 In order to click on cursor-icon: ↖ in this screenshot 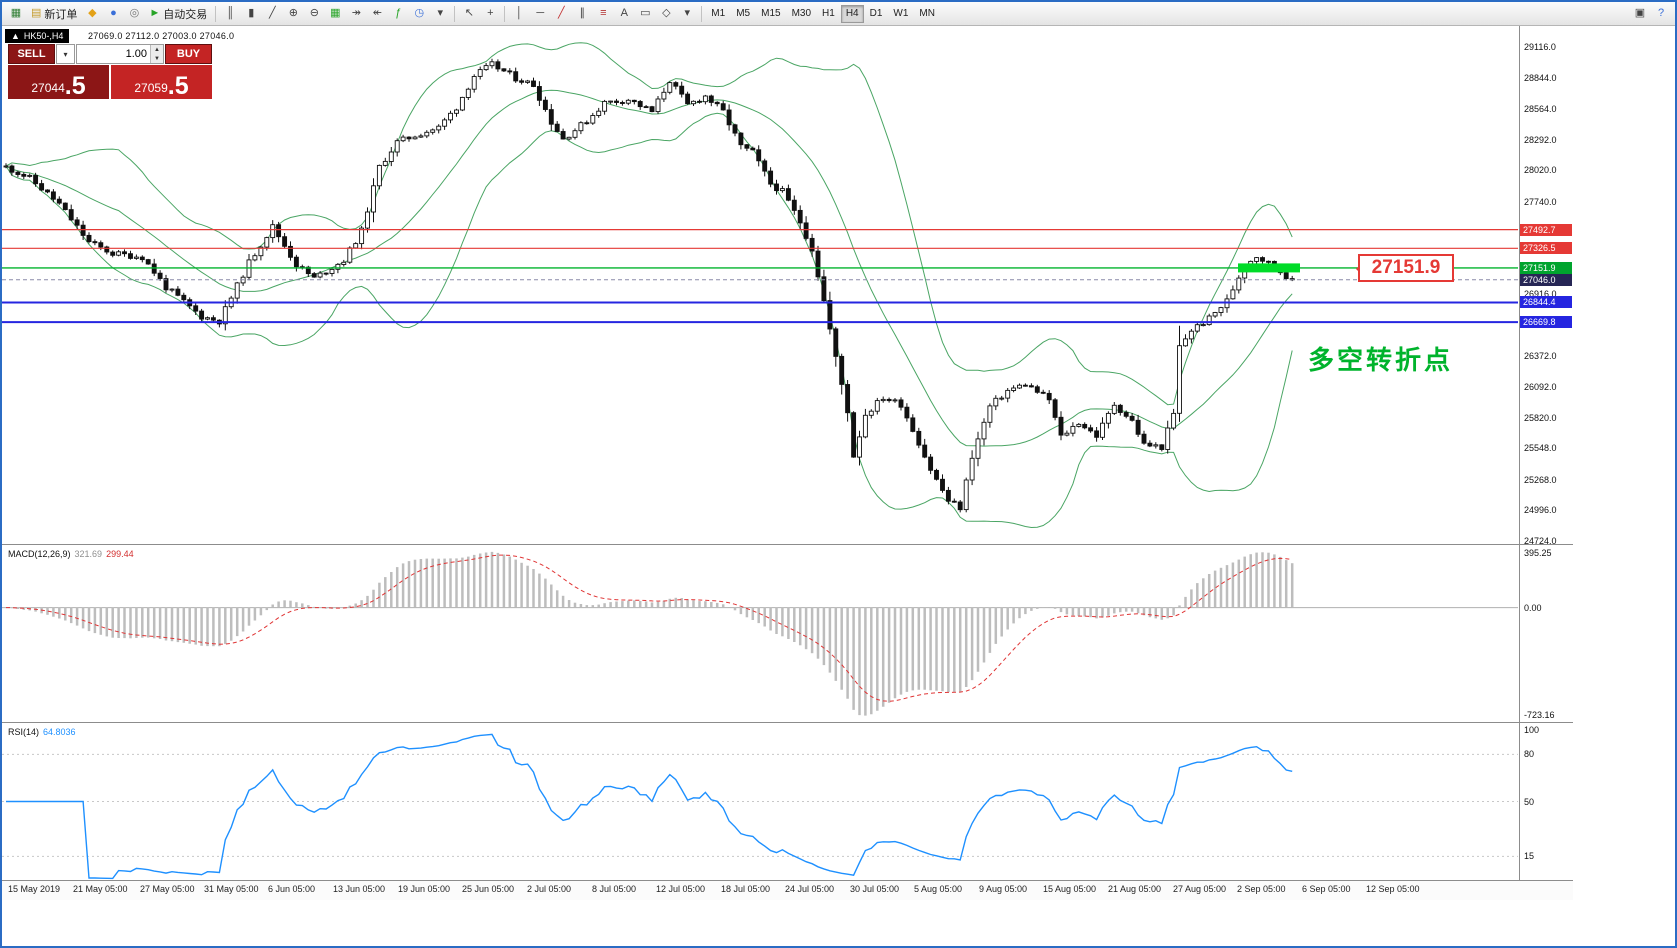, I will do `click(469, 13)`.